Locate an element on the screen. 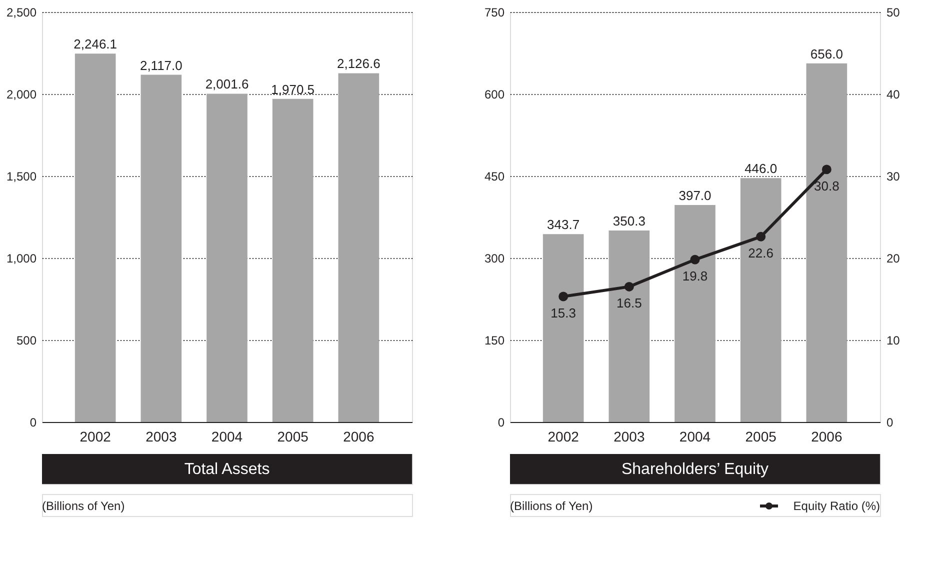 The width and height of the screenshot is (932, 583). y-tick-label: 2,500 is located at coordinates (21, 13).